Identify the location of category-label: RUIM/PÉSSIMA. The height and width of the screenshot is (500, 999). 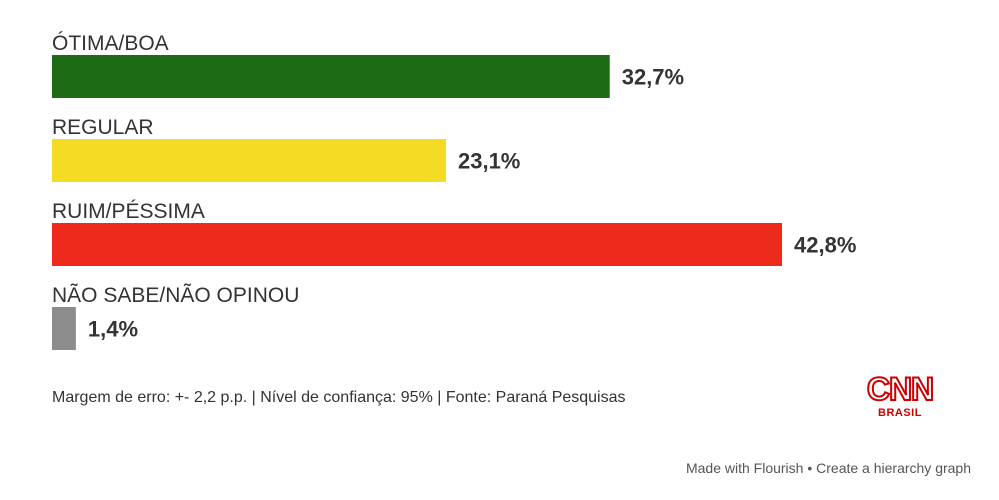
(128, 211).